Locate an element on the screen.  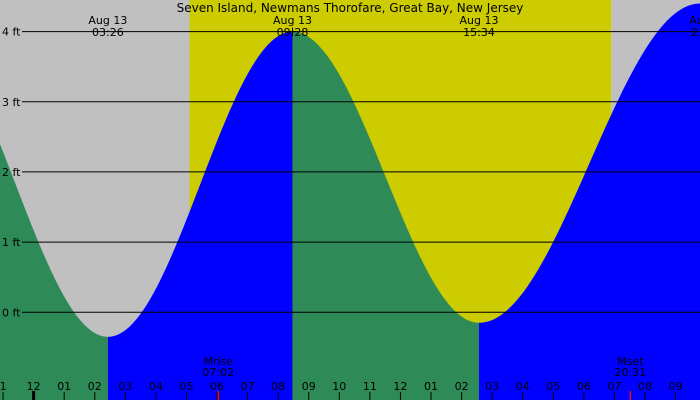
x-tick-label-3: 02 is located at coordinates (95, 386).